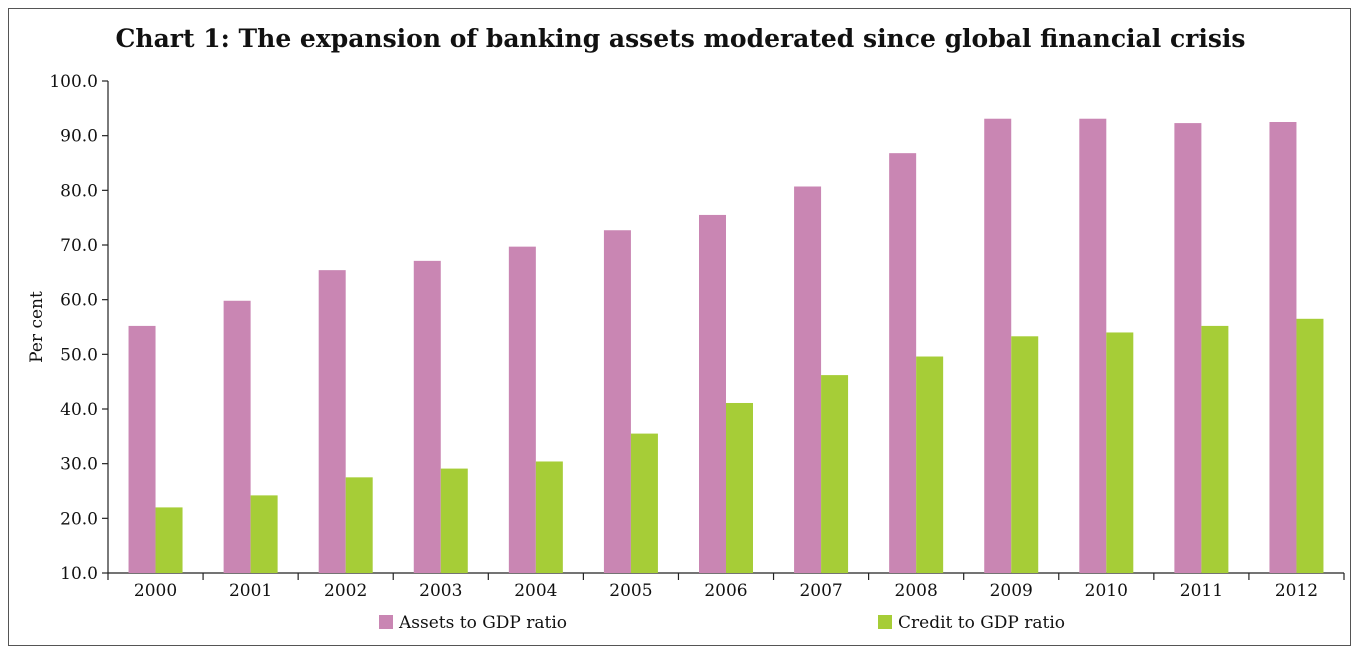 The width and height of the screenshot is (1361, 656). What do you see at coordinates (1106, 591) in the screenshot?
I see `x-tick-label: 2010` at bounding box center [1106, 591].